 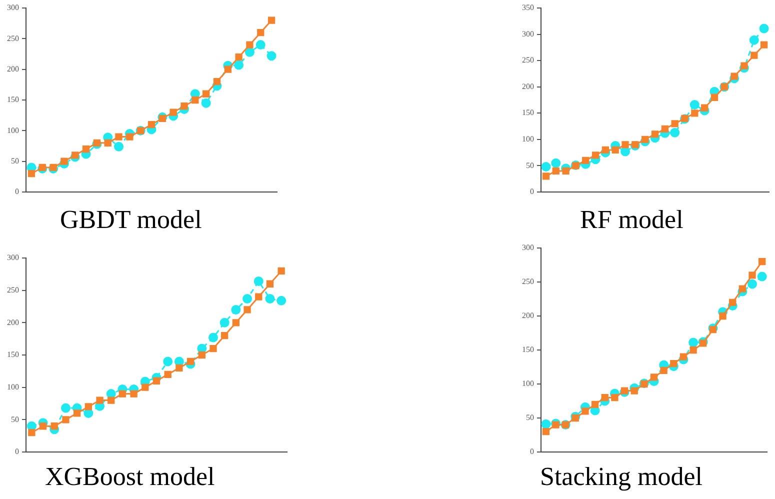 What do you see at coordinates (130, 477) in the screenshot?
I see `text: XGBoost model` at bounding box center [130, 477].